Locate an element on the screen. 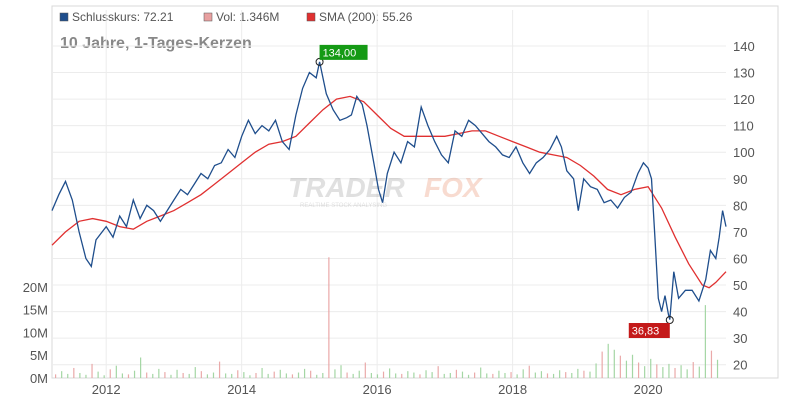 The height and width of the screenshot is (400, 800). year-tick-label: 2016 is located at coordinates (377, 389).